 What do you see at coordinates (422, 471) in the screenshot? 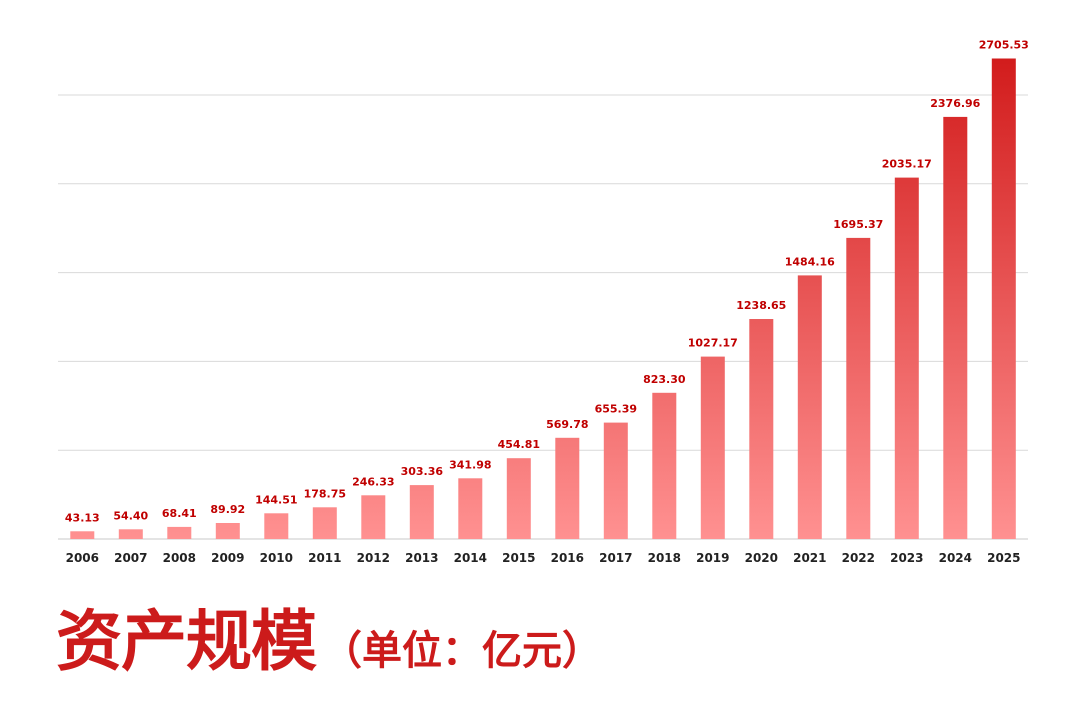
I see `data-label: 303.36` at bounding box center [422, 471].